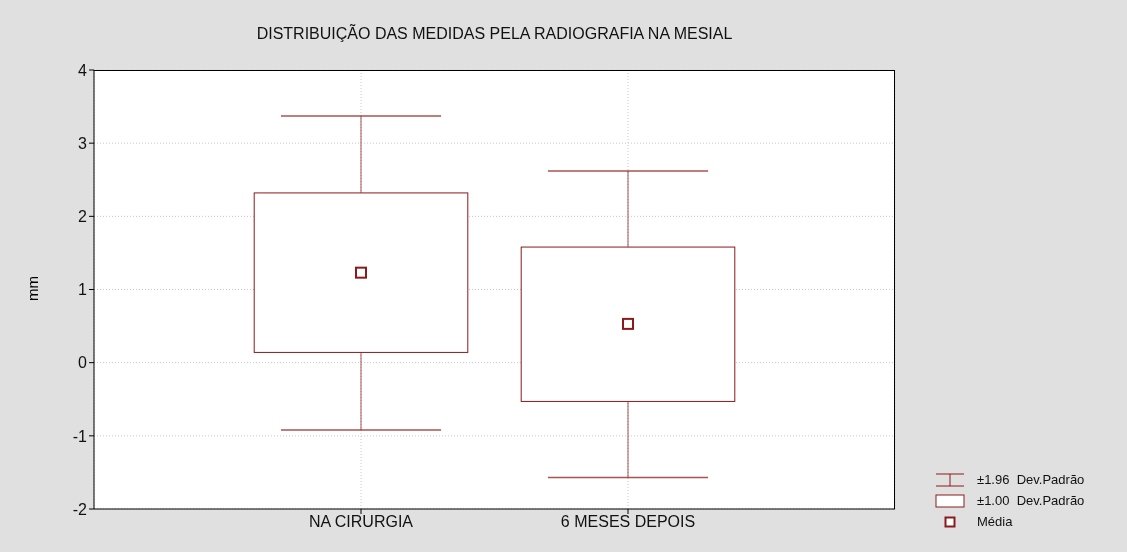  What do you see at coordinates (628, 522) in the screenshot?
I see `x-tick-label: 6 MESES DEPOIS` at bounding box center [628, 522].